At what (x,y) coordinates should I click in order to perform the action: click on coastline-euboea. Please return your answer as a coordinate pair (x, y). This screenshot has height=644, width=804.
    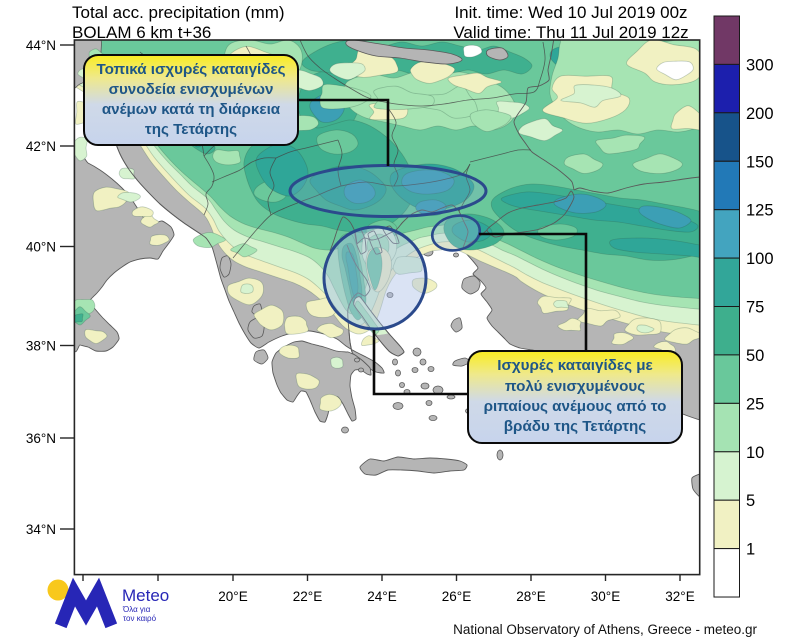
    Looking at the image, I should click on (379, 326).